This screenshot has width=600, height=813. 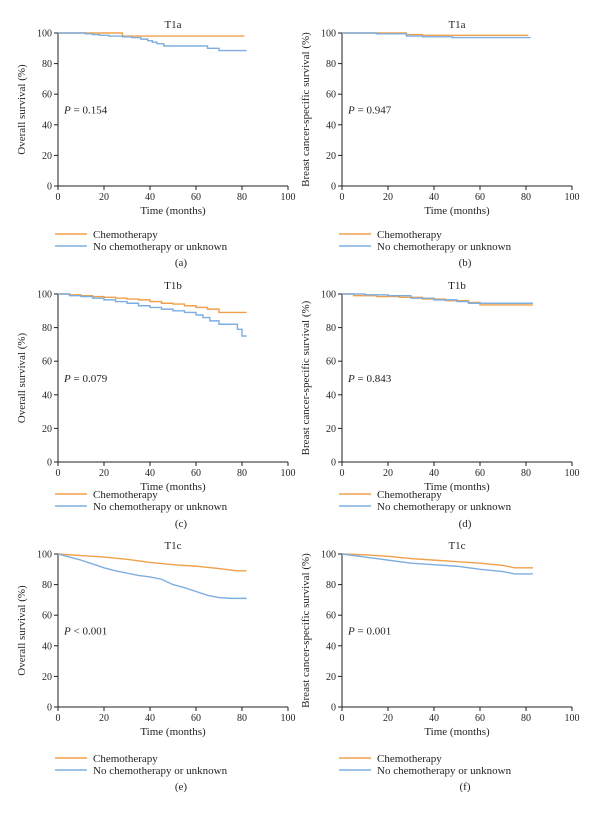 What do you see at coordinates (369, 632) in the screenshot?
I see `p-value-annotation: P = 0.001` at bounding box center [369, 632].